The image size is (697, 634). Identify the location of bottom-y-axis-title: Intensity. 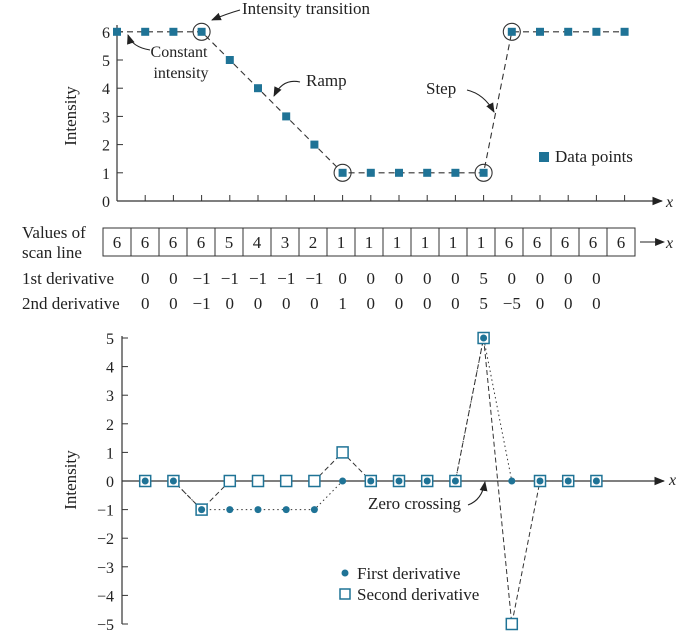
(70, 480).